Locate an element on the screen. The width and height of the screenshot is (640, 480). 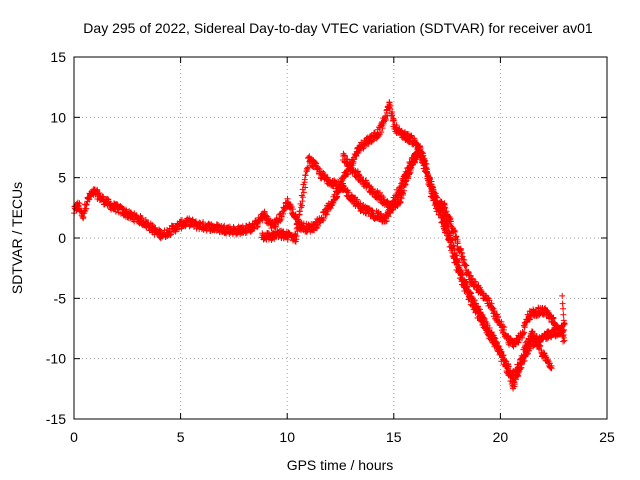
x-tick-label: 10 is located at coordinates (287, 437).